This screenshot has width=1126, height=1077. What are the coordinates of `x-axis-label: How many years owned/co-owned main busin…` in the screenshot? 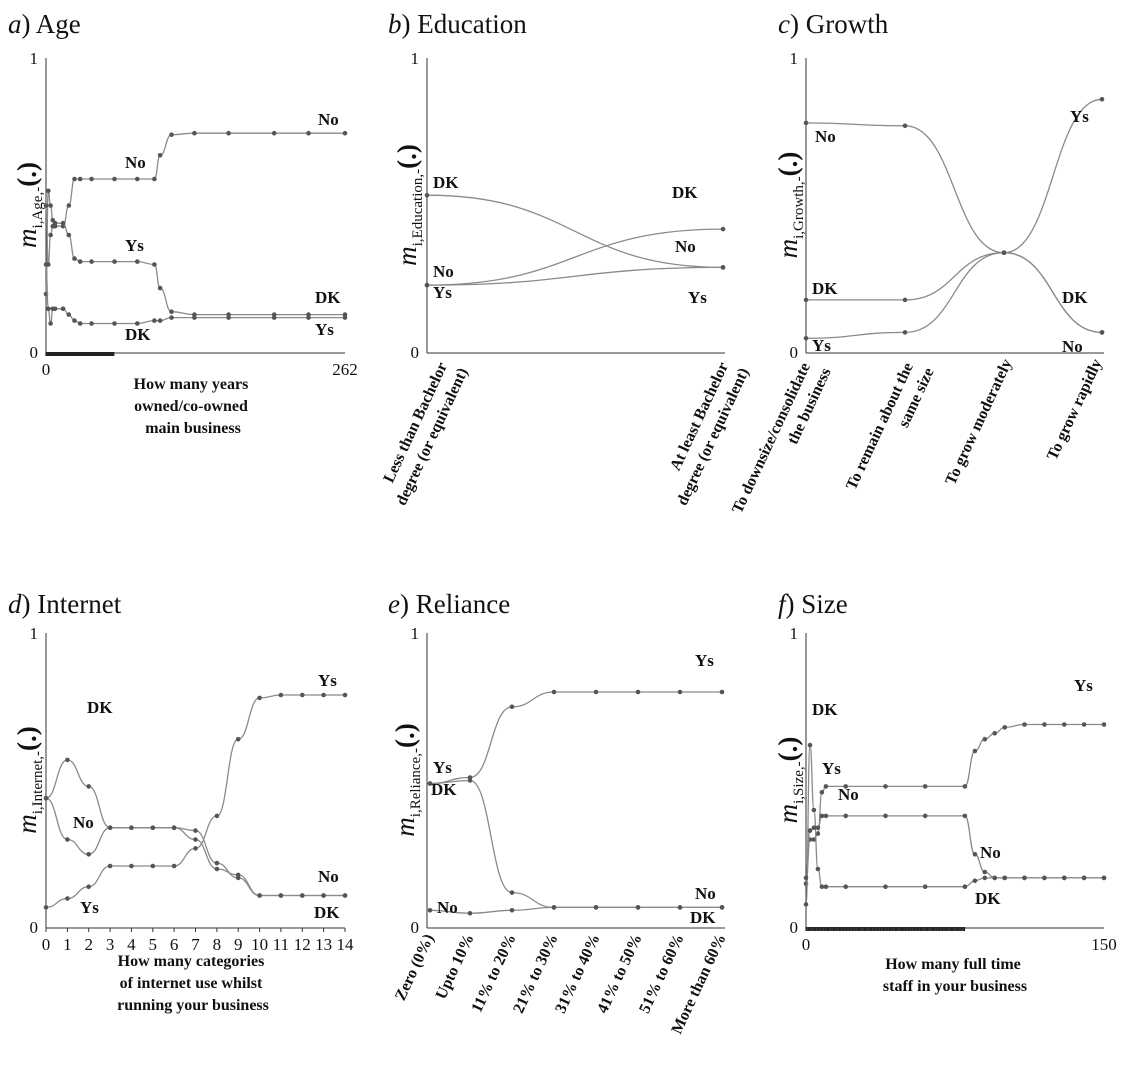 It's located at (193, 406).